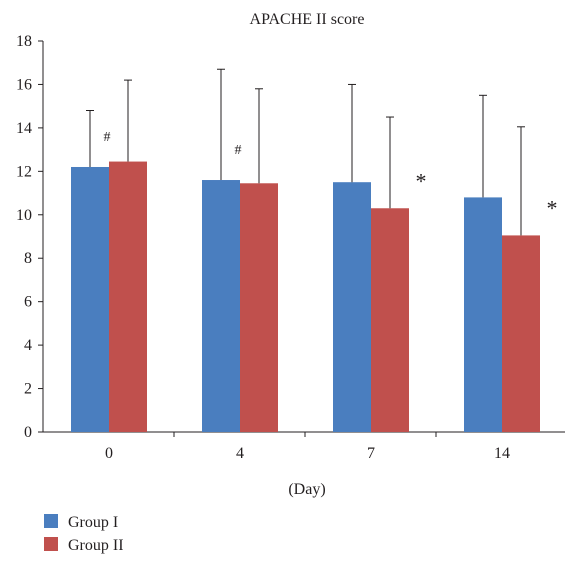 Image resolution: width=565 pixels, height=572 pixels. What do you see at coordinates (93, 522) in the screenshot?
I see `legend-label: Group I` at bounding box center [93, 522].